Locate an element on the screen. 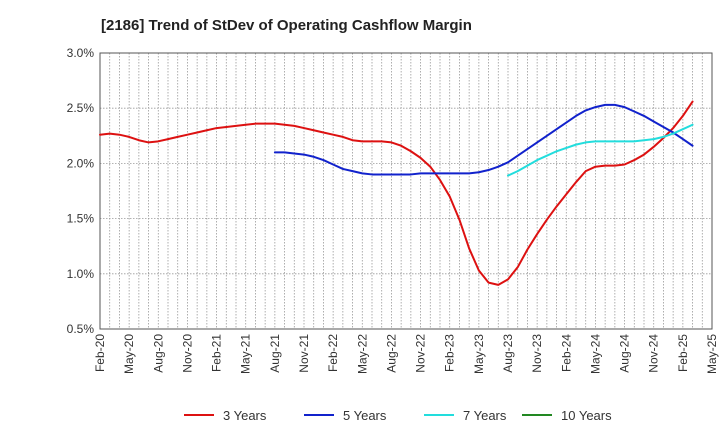  x-tick-label: Nov-20 is located at coordinates (187, 353).